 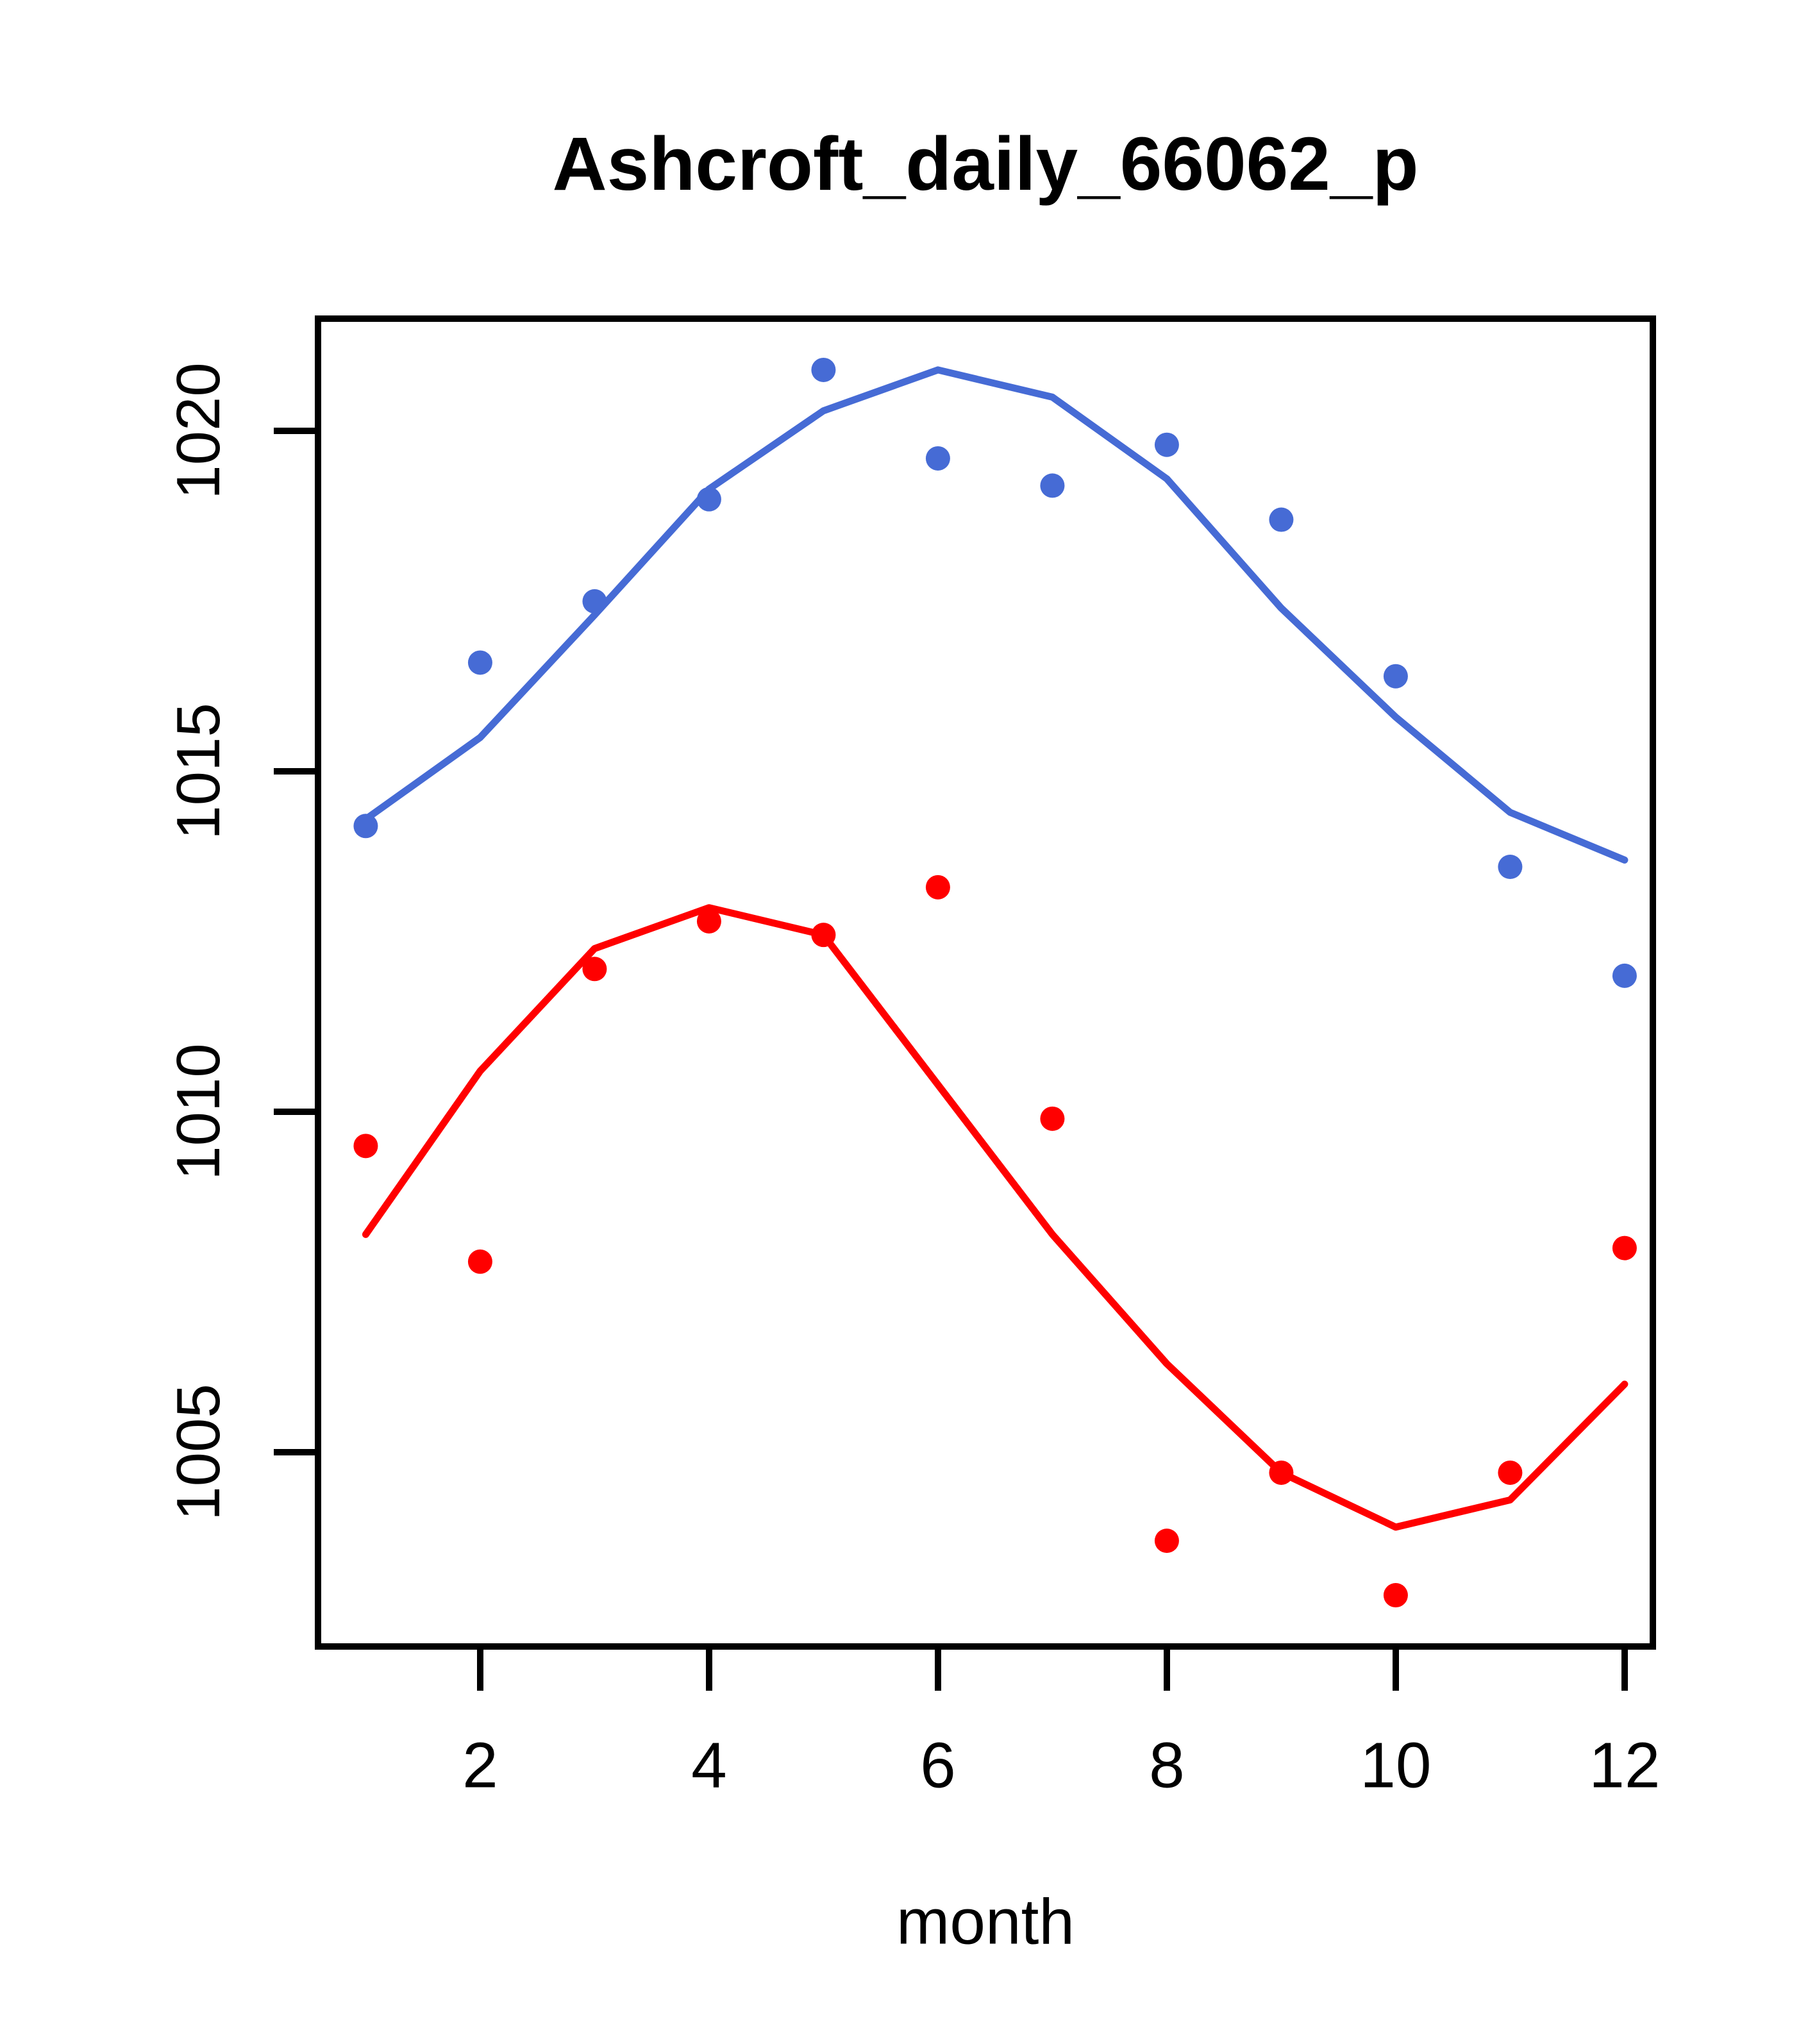 What do you see at coordinates (1167, 1765) in the screenshot?
I see `x-tick-label: 8` at bounding box center [1167, 1765].